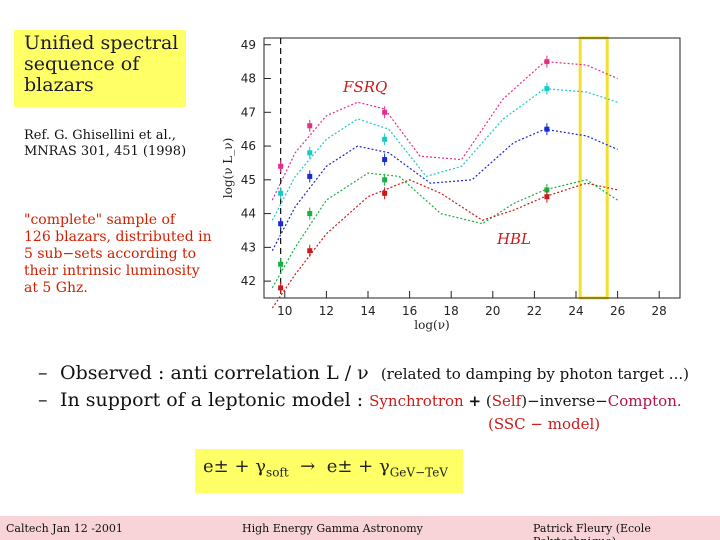 The height and width of the screenshot is (540, 720). What do you see at coordinates (564, 401) in the screenshot?
I see `inverse-text: )−inverse−` at bounding box center [564, 401].